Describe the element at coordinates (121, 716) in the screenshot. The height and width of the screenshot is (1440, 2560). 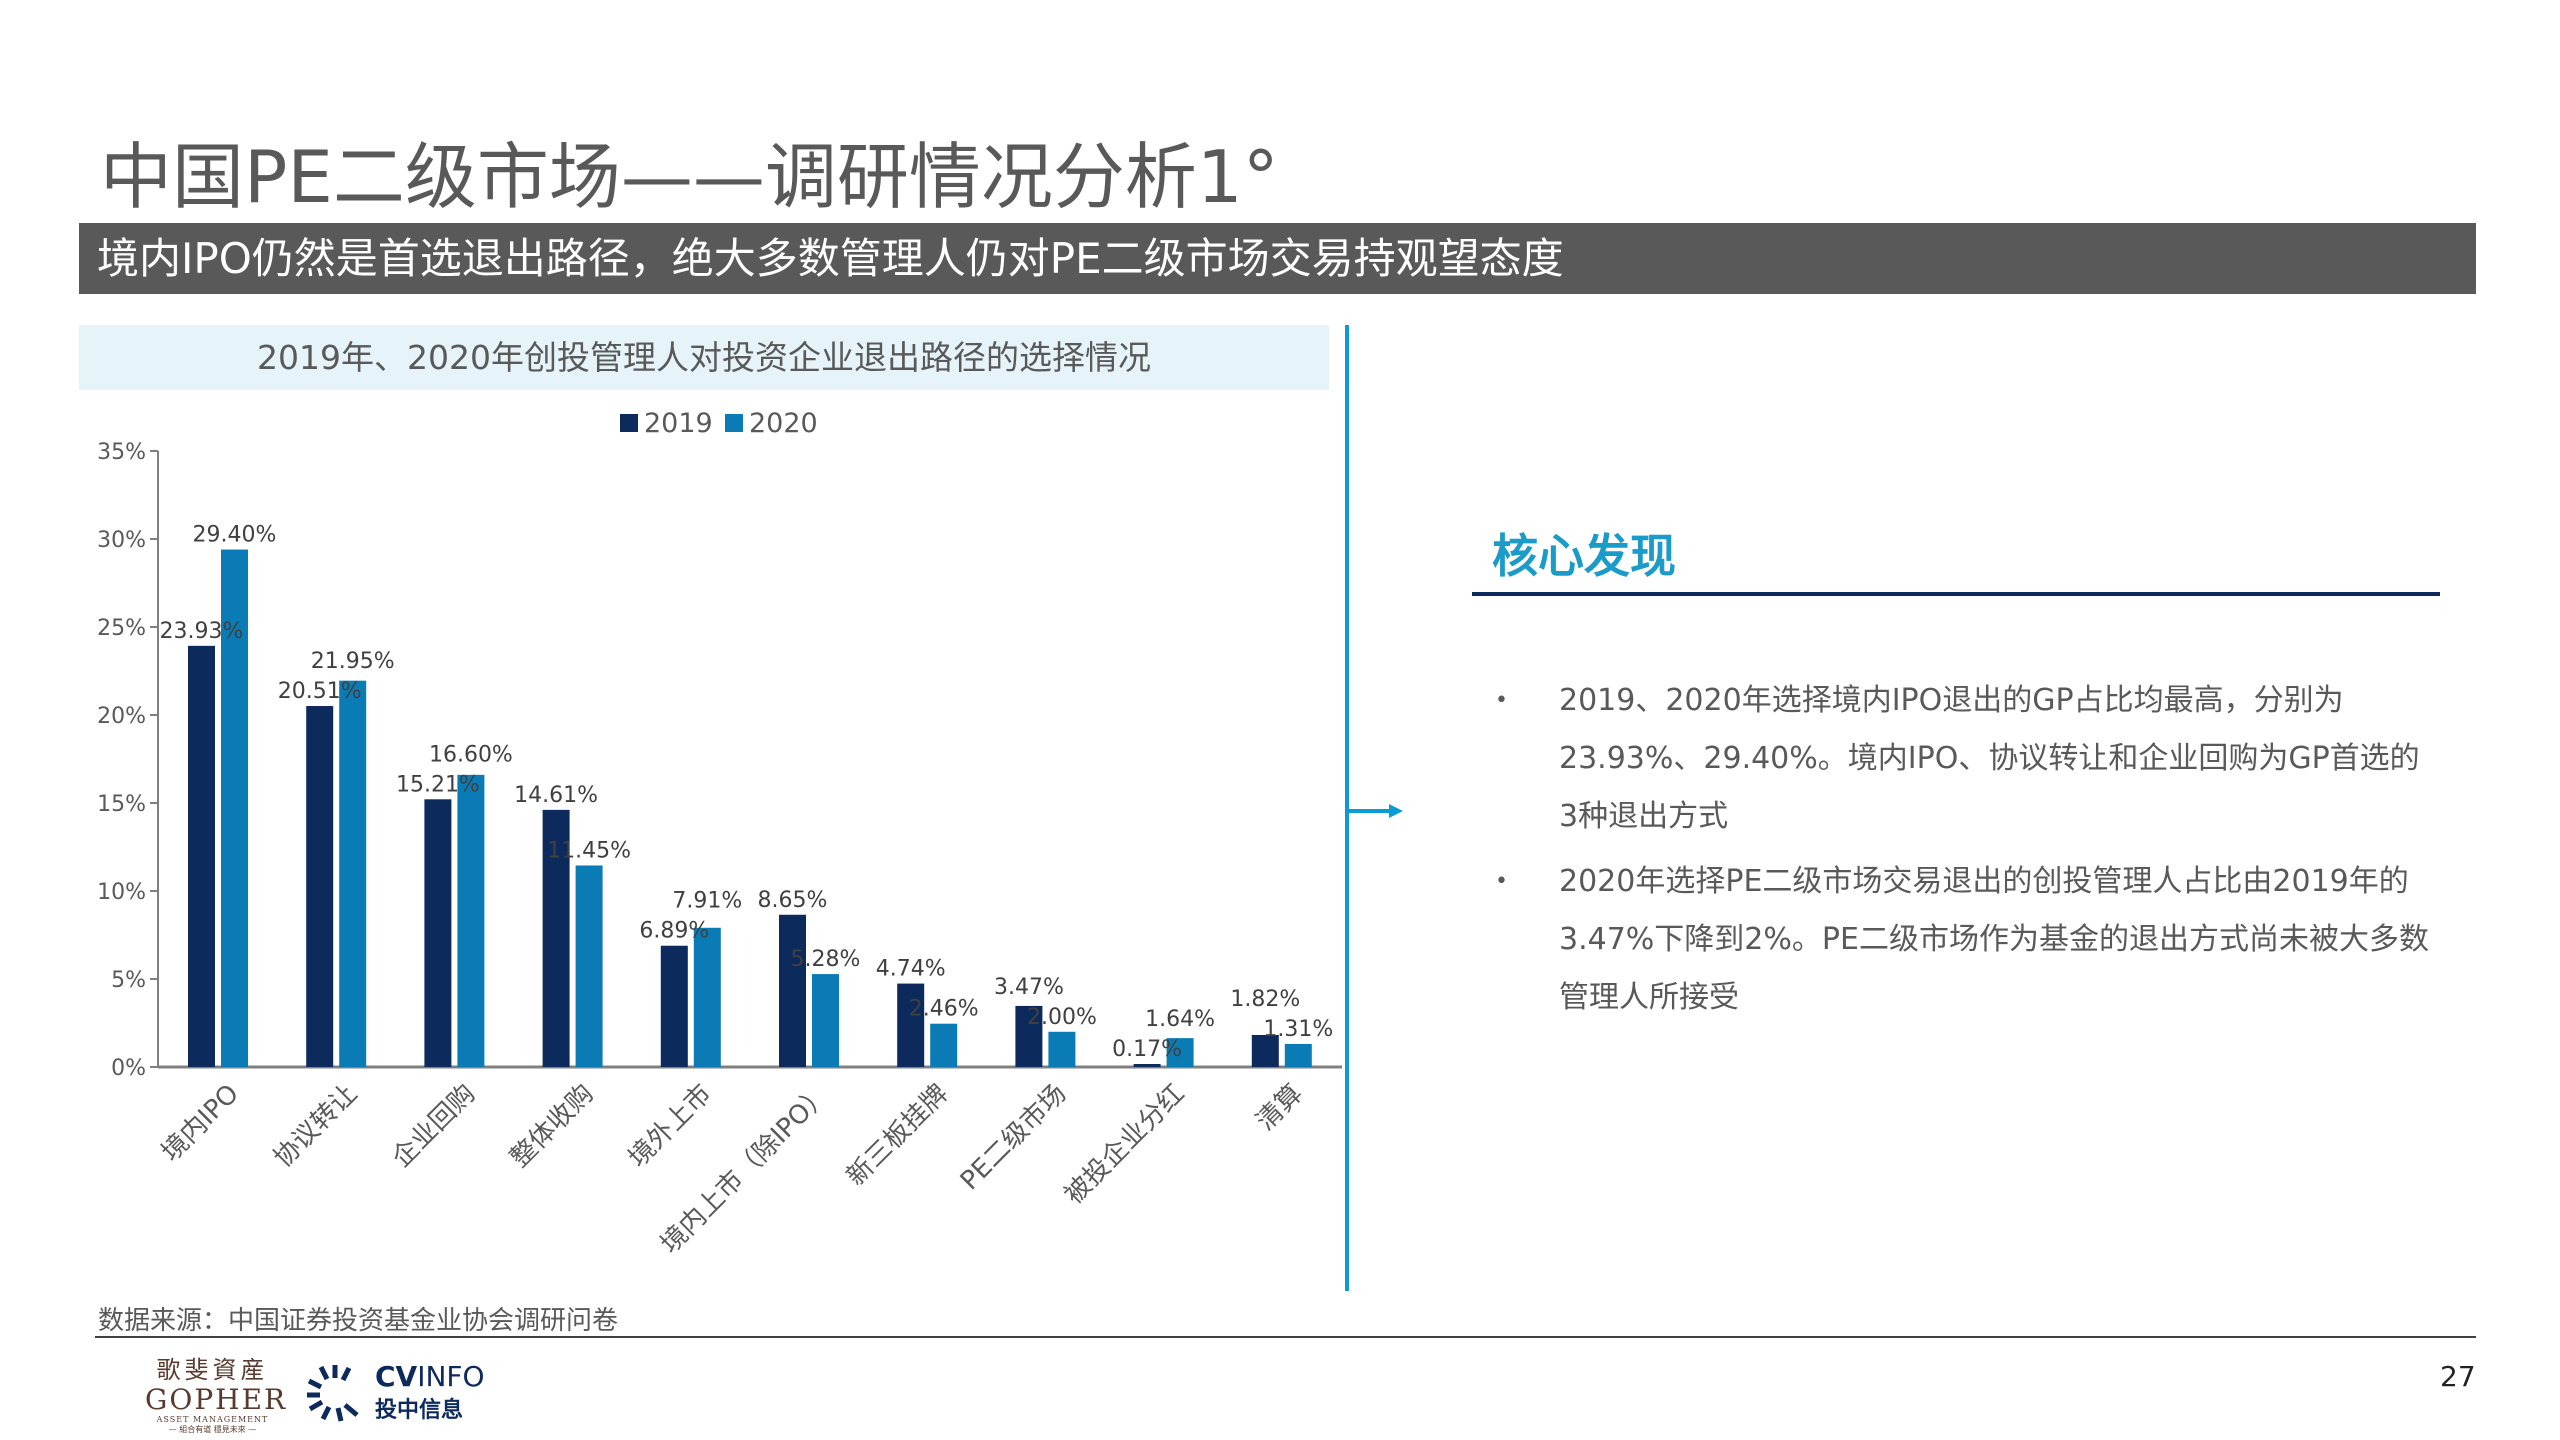
I see `y-tick-label: 20%` at that location.